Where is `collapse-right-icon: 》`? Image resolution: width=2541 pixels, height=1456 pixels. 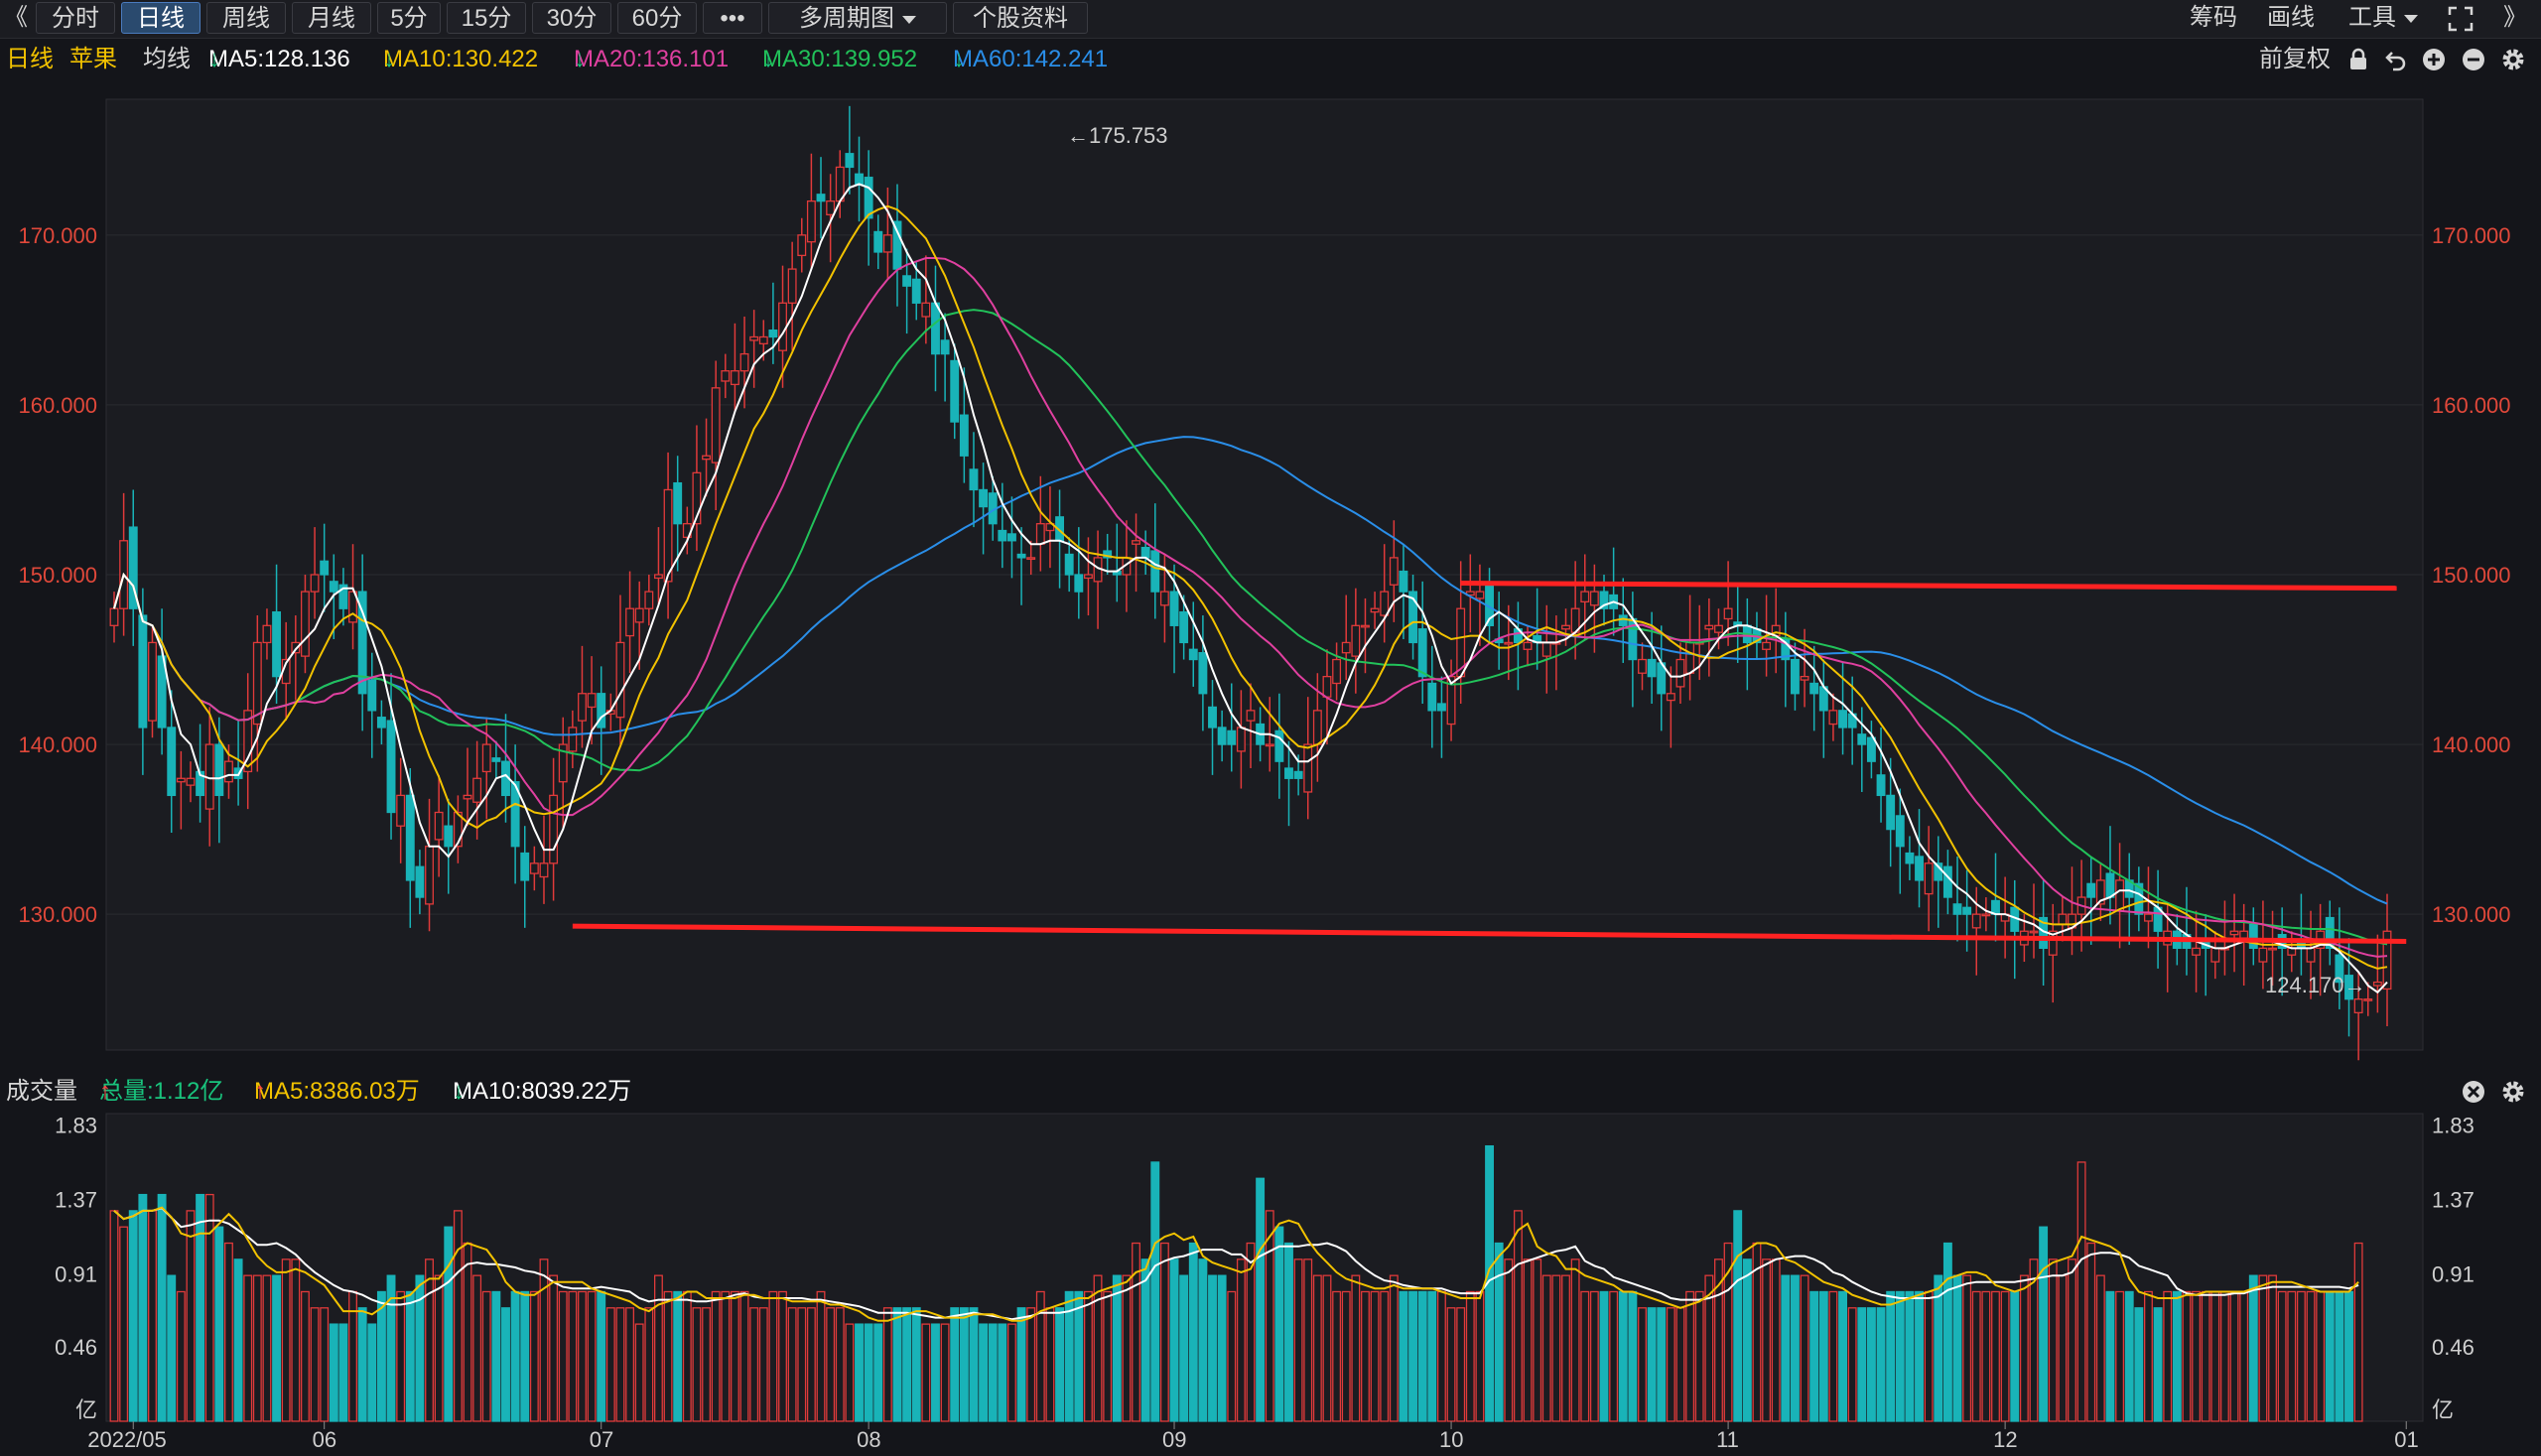
collapse-right-icon: 》 is located at coordinates (2515, 17).